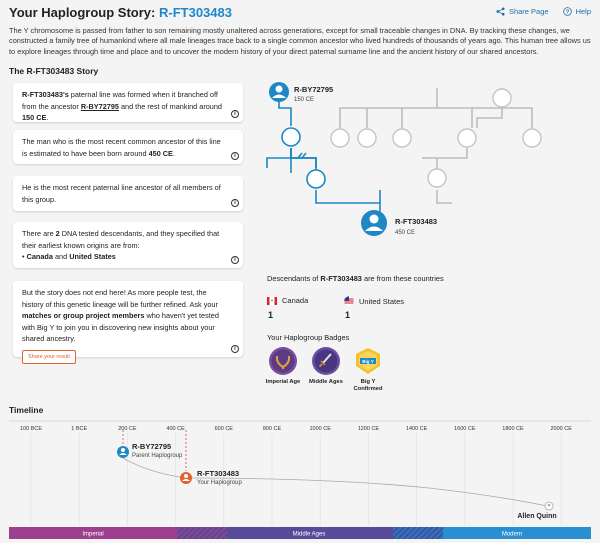 The image size is (600, 543). What do you see at coordinates (170, 106) in the screenshot?
I see `card-text: and the rest of mankind around` at bounding box center [170, 106].